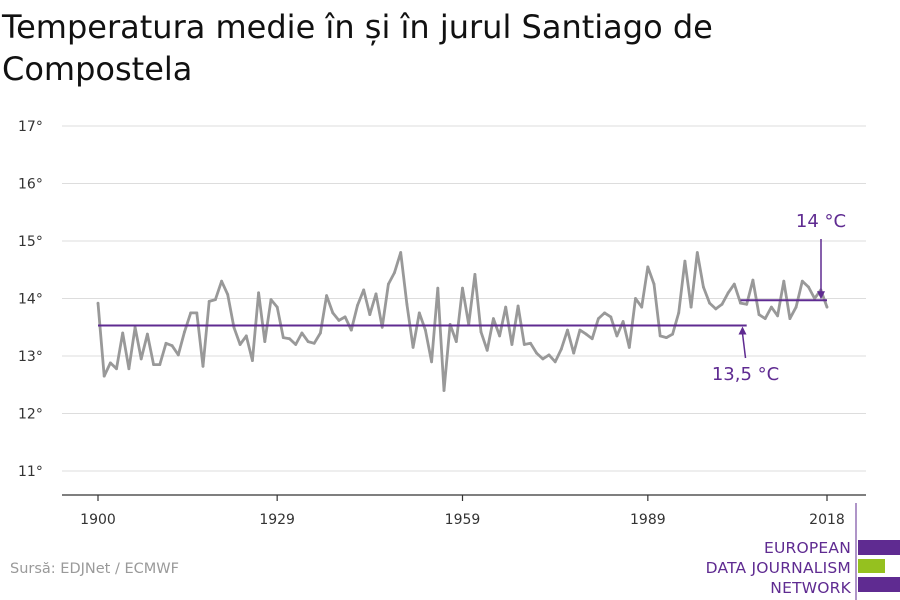 The image size is (900, 600). What do you see at coordinates (30, 357) in the screenshot?
I see `y-tick-label: 13°` at bounding box center [30, 357].